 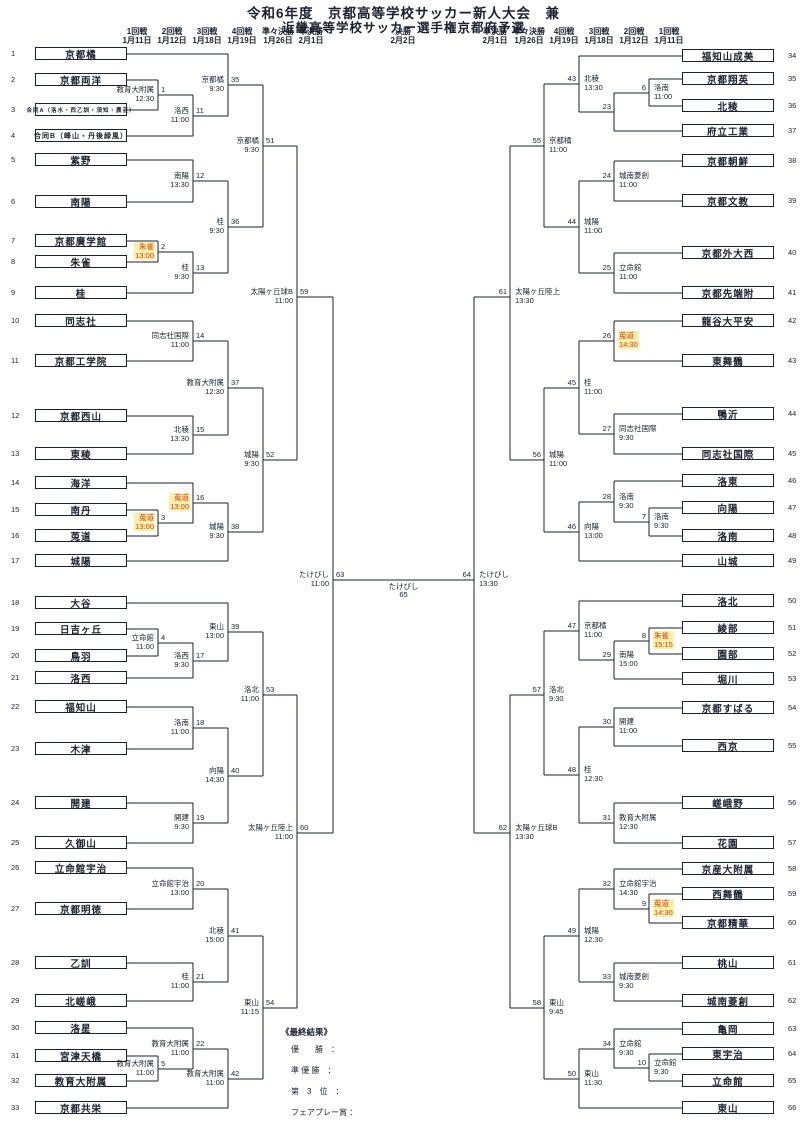 I want to click on team-box: 開建, so click(x=81, y=803).